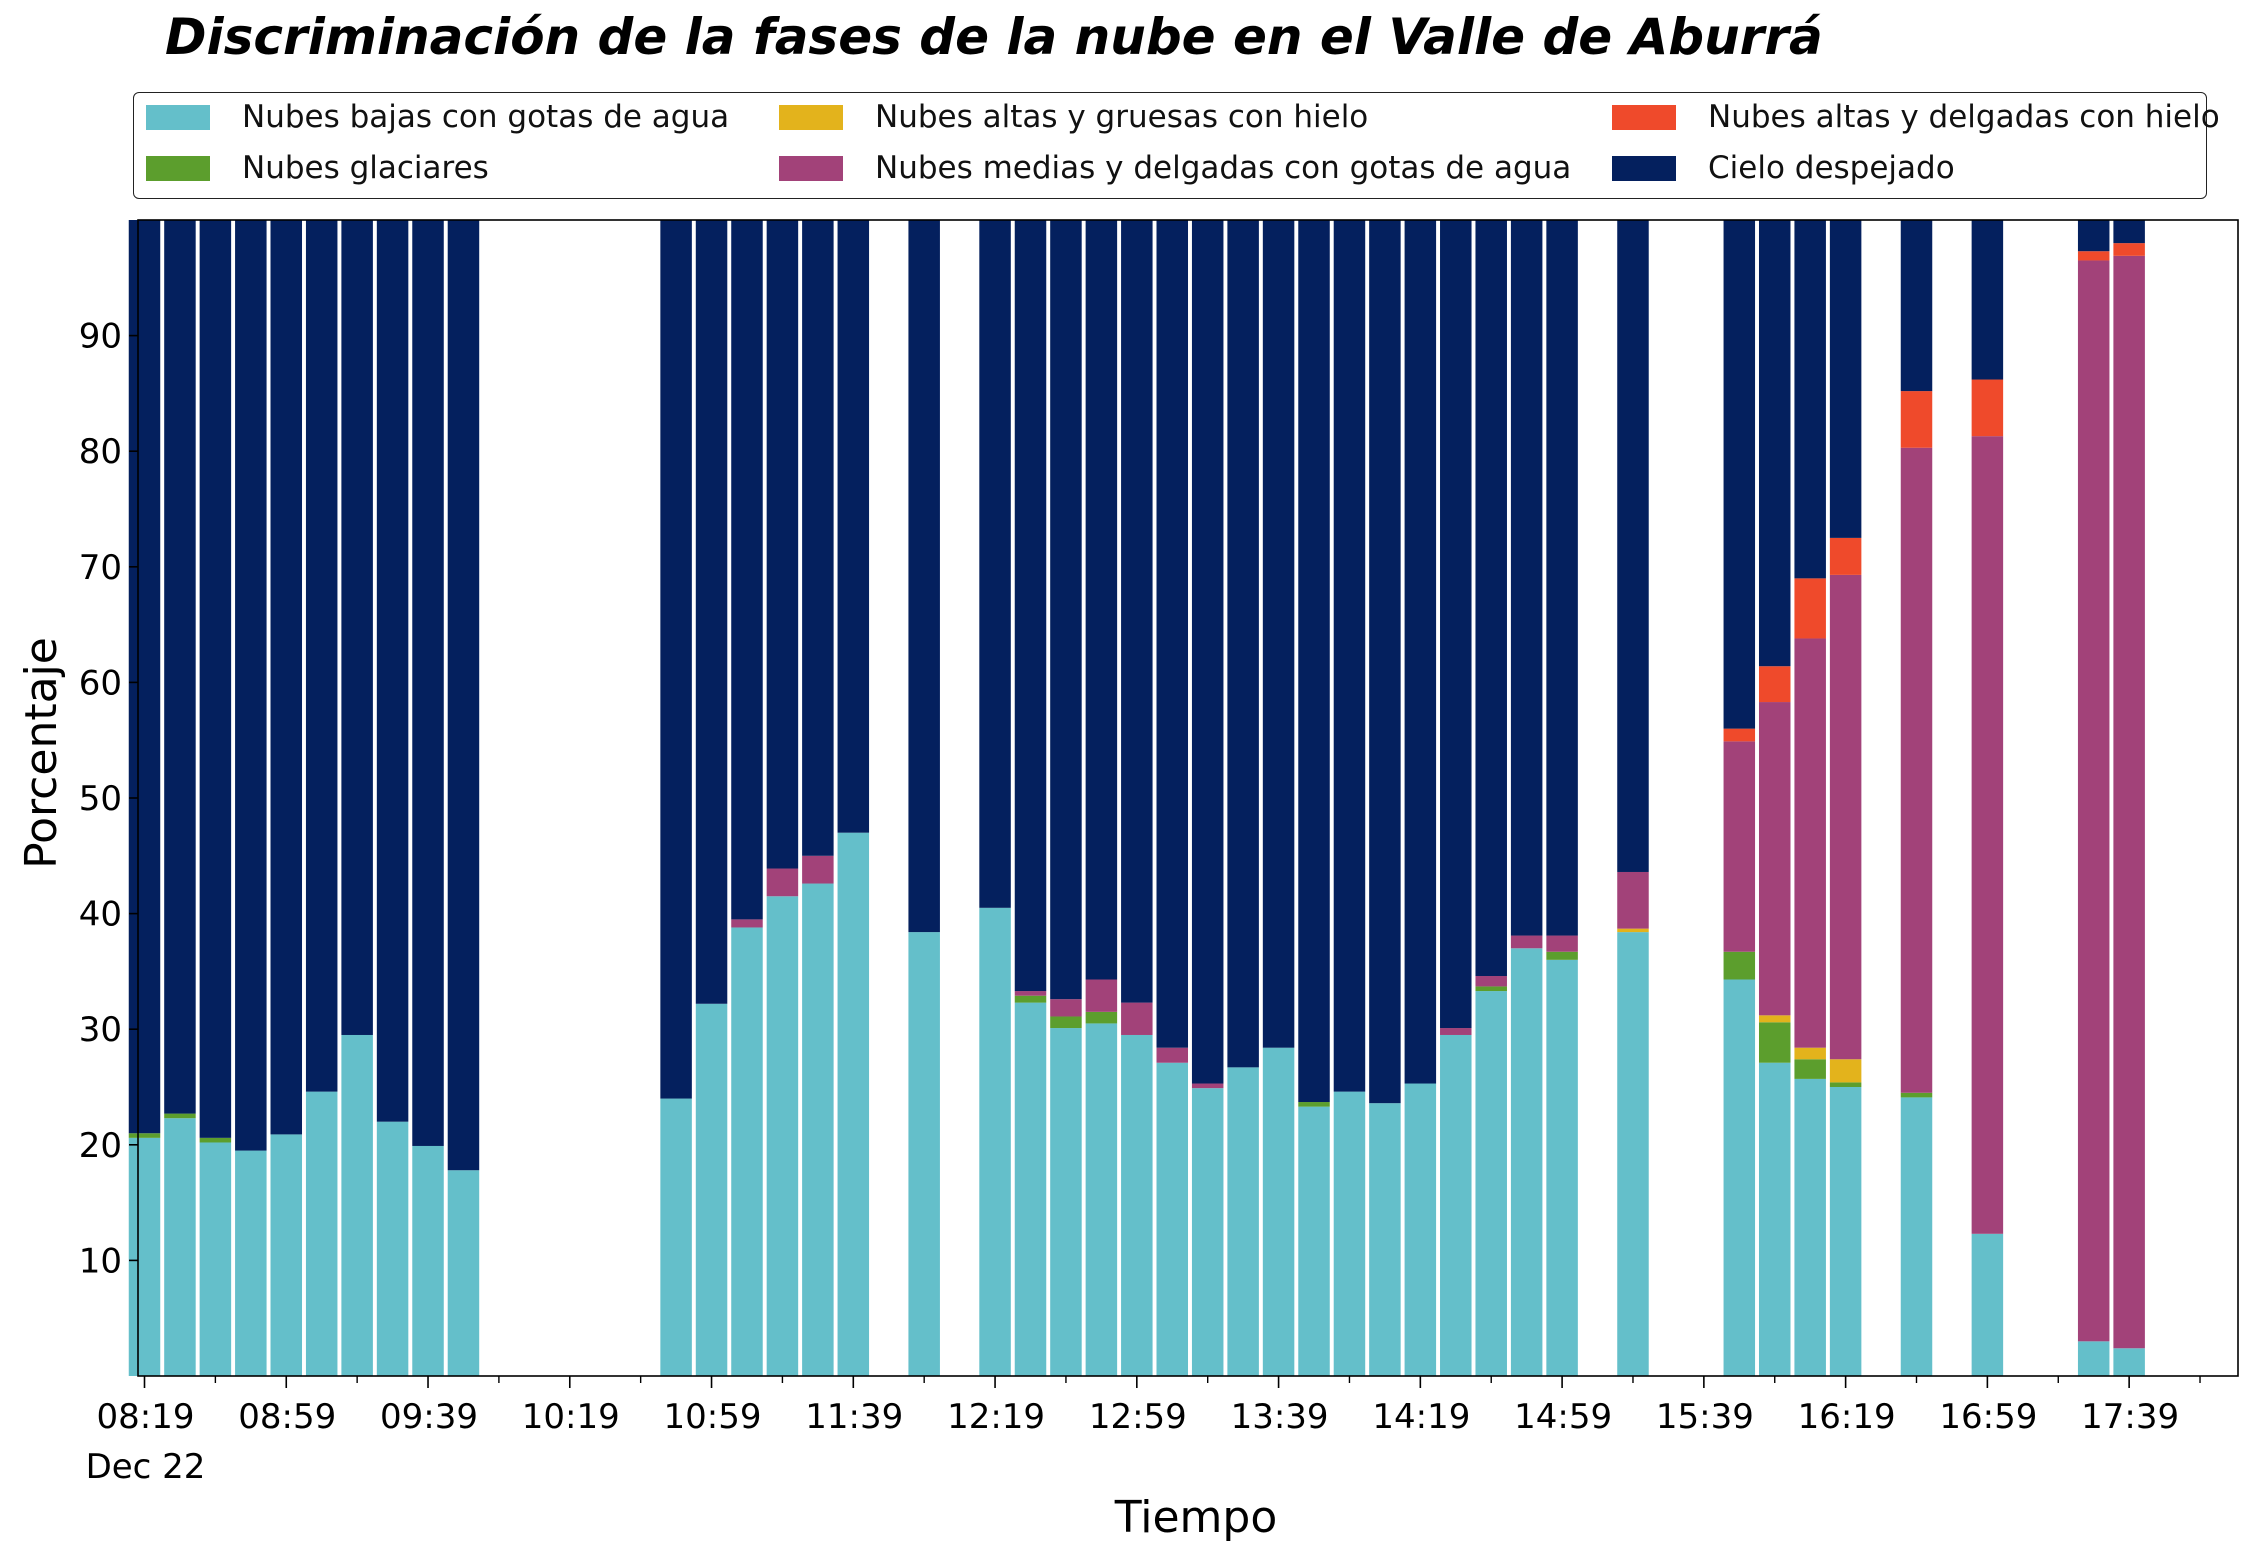 The image size is (2244, 1559). I want to click on x-date-label: Dec 22, so click(146, 1467).